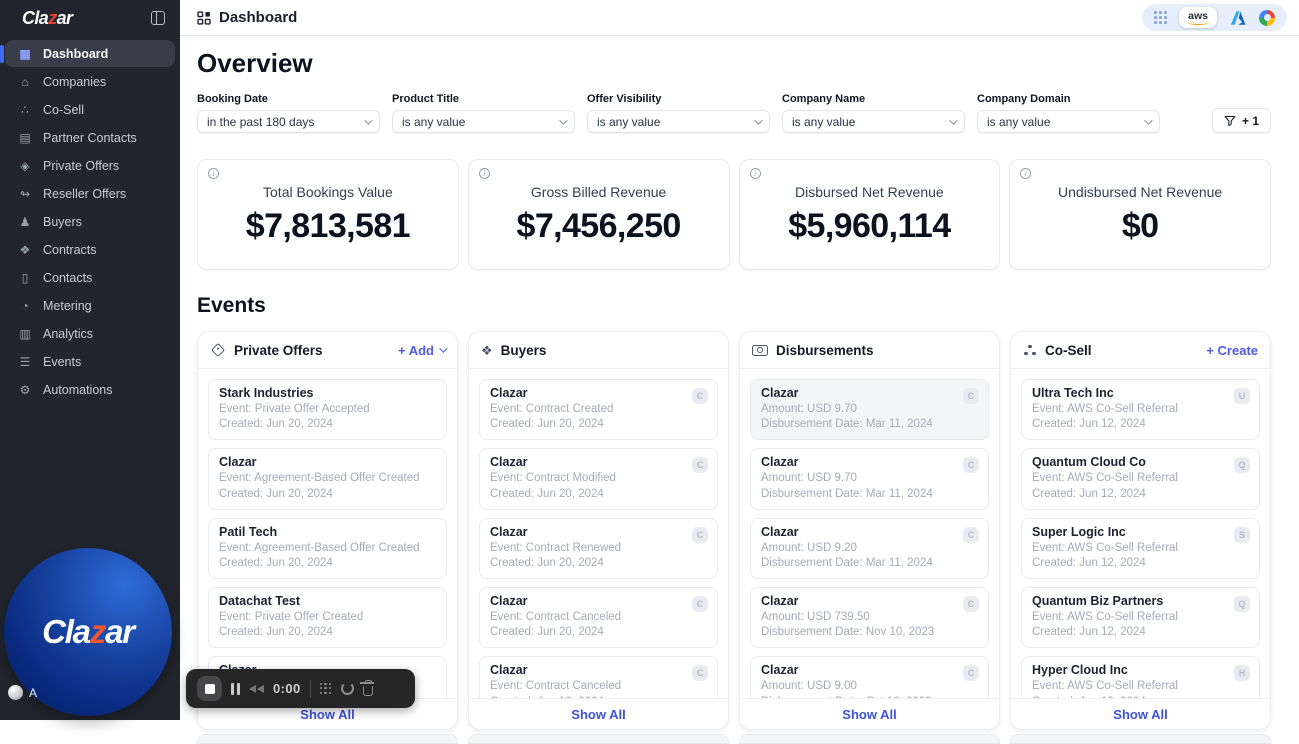 This screenshot has width=1299, height=744. Describe the element at coordinates (325, 688) in the screenshot. I see `blur-grid-icon` at that location.